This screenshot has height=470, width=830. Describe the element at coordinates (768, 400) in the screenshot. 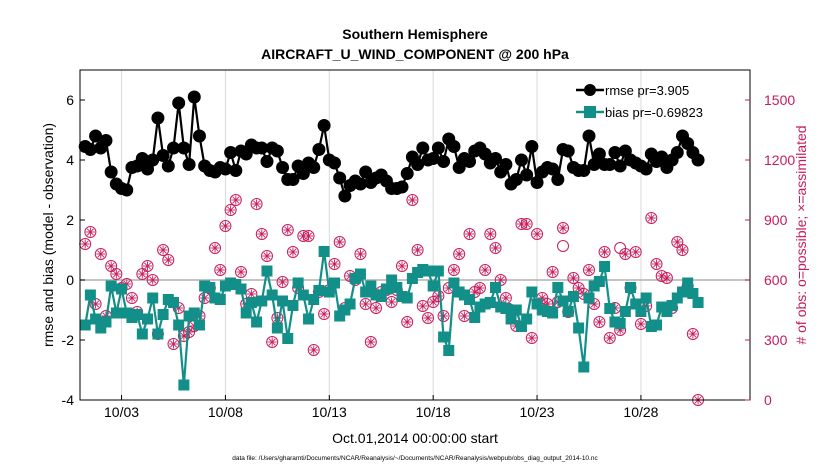

I see `y-tick-label-right: 0` at that location.